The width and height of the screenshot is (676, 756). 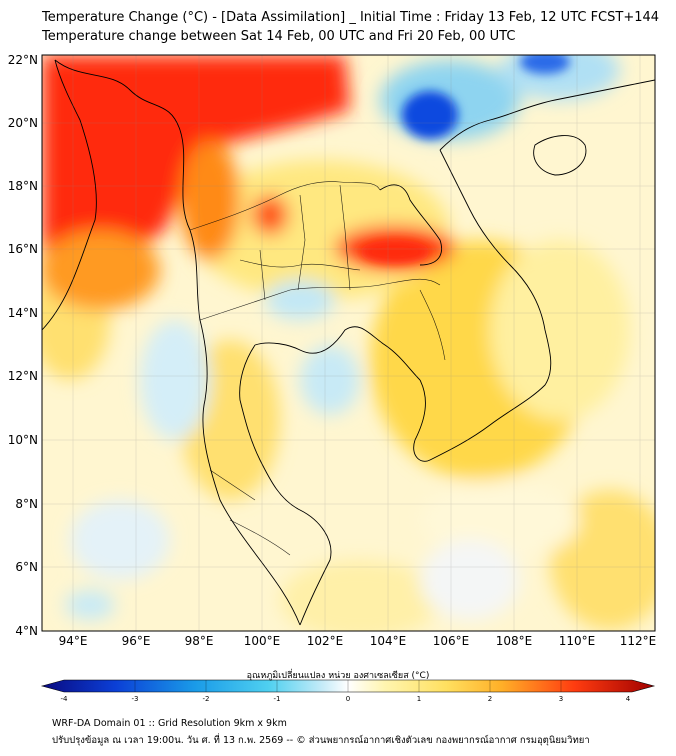 What do you see at coordinates (23, 123) in the screenshot?
I see `lat-label: 20°N` at bounding box center [23, 123].